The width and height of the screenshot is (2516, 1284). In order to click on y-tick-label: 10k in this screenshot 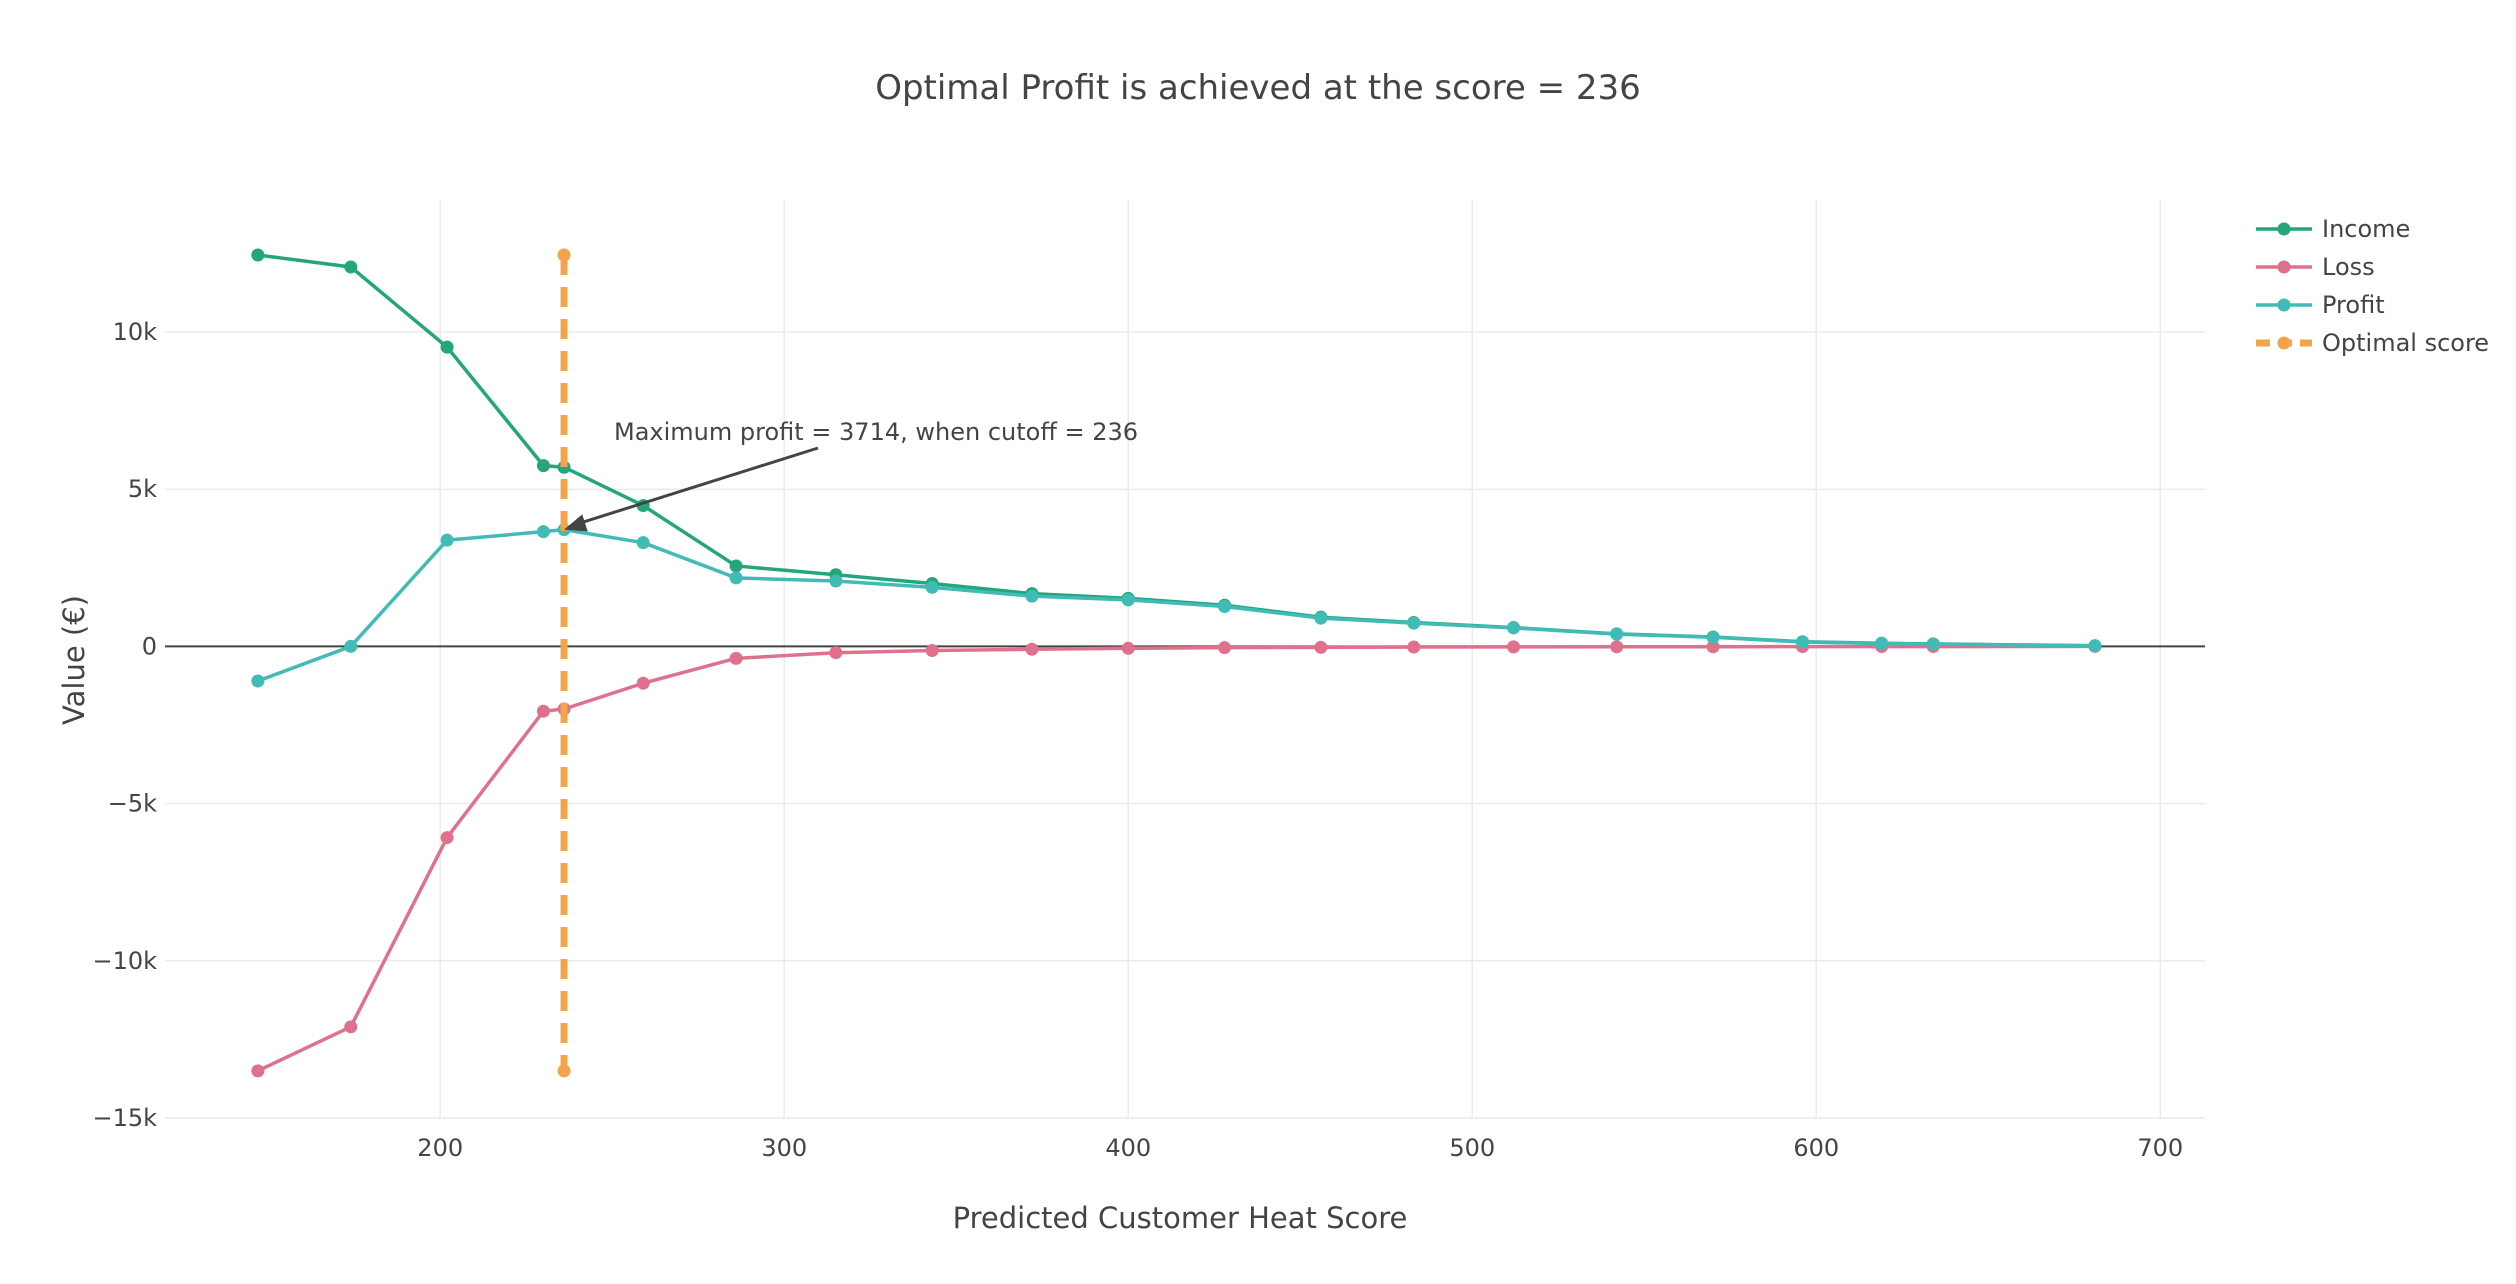, I will do `click(135, 332)`.